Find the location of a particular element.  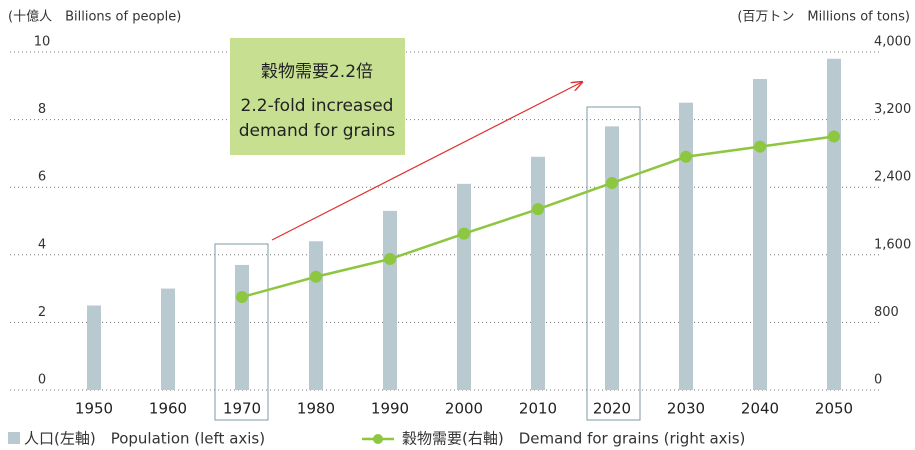

x-tick-label: 2030 is located at coordinates (686, 409).